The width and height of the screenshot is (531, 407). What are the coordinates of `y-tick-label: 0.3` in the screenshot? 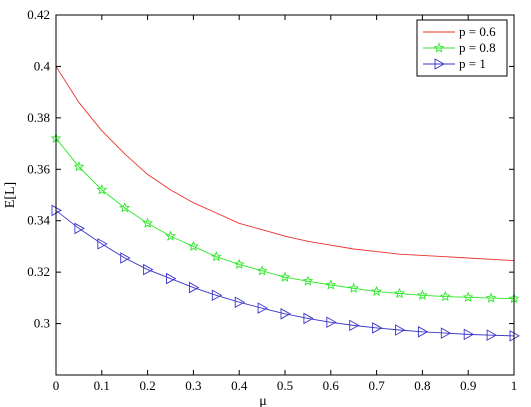 It's located at (42, 323).